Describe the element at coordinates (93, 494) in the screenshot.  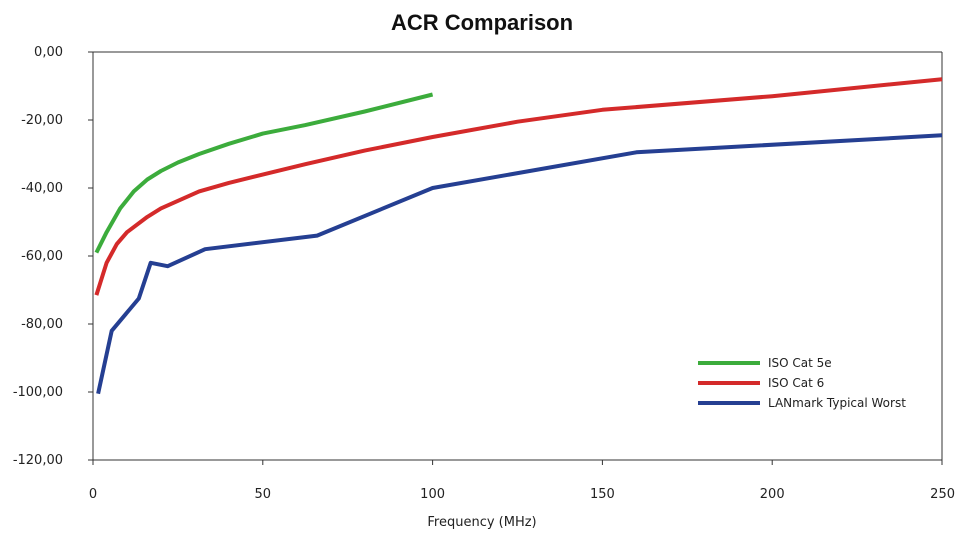
I see `x-tick-label: 0` at that location.